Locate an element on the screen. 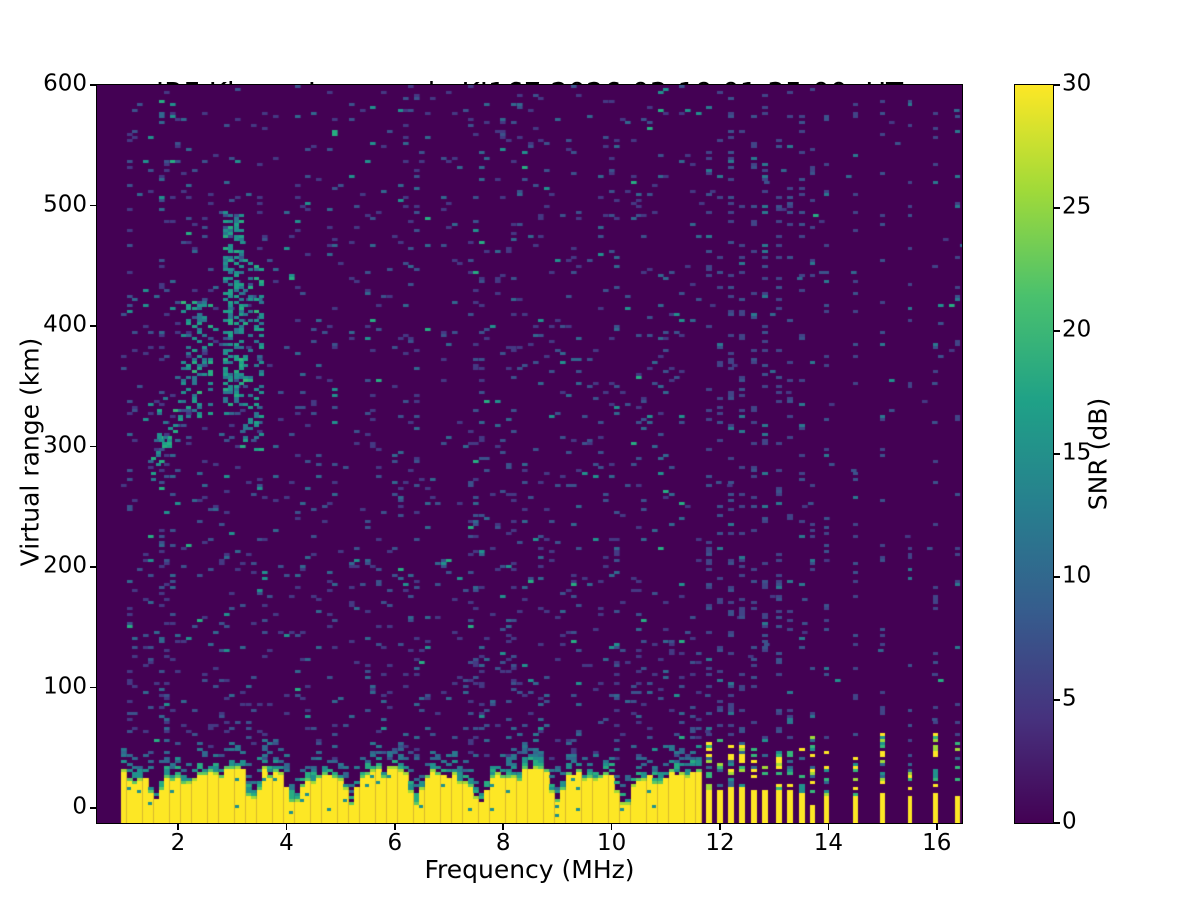  colorbar-tick-label: 25 is located at coordinates (1077, 206).